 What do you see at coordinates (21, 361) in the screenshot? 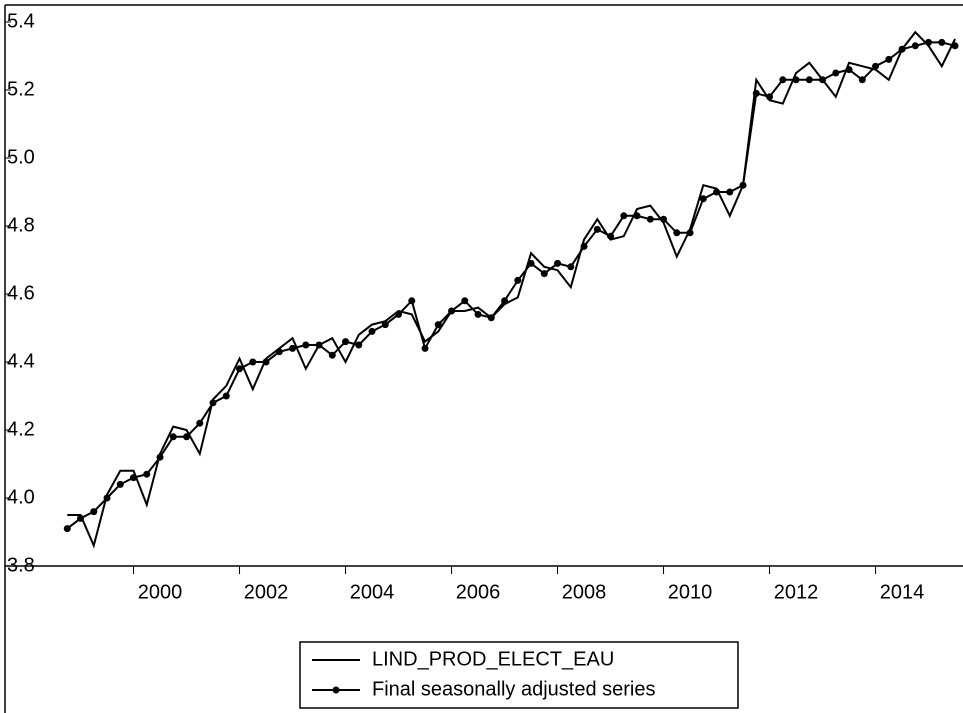
I see `y-tick-label: 4.4` at bounding box center [21, 361].